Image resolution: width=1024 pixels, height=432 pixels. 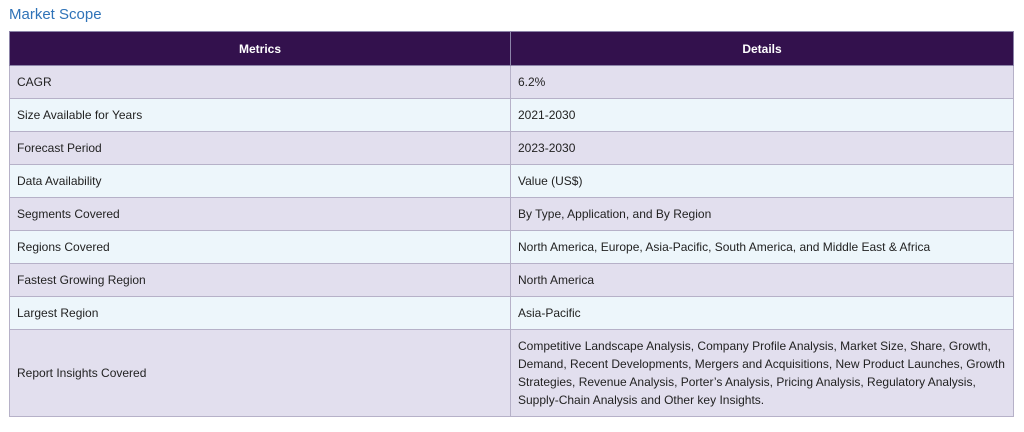 I want to click on table-header-row: Metrics Details, so click(x=511, y=48).